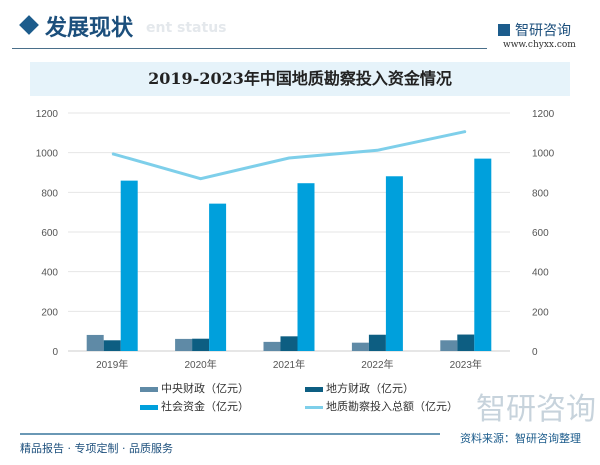  Describe the element at coordinates (29, 25) in the screenshot. I see `diamond-icon` at that location.